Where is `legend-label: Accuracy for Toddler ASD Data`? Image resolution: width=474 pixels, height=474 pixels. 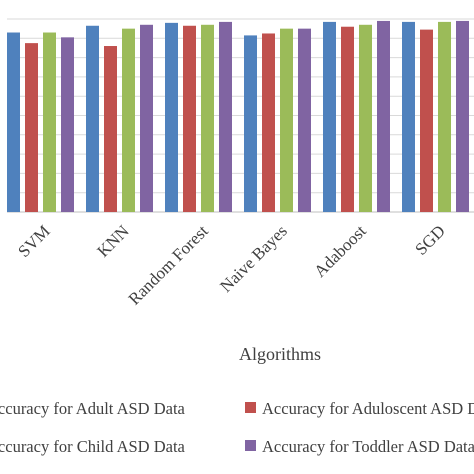 legend-label: Accuracy for Toddler ASD Data is located at coordinates (368, 446).